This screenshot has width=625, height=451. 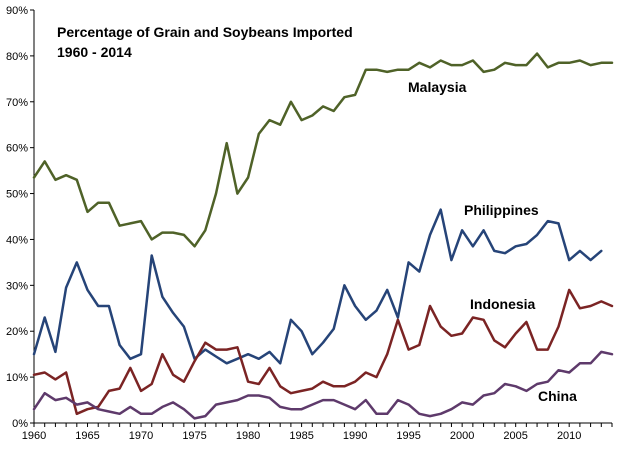 I want to click on x-tick-label: 1990, so click(x=355, y=436).